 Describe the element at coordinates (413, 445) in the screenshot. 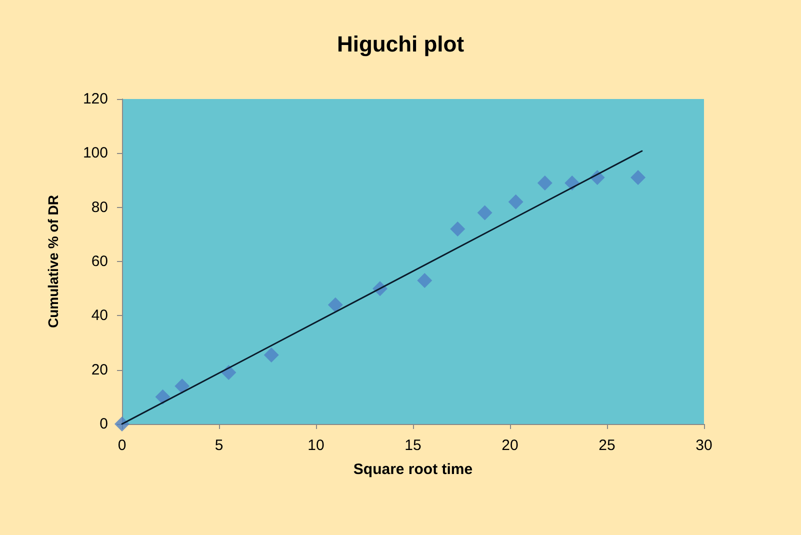

I see `x-tick-label: 15` at that location.